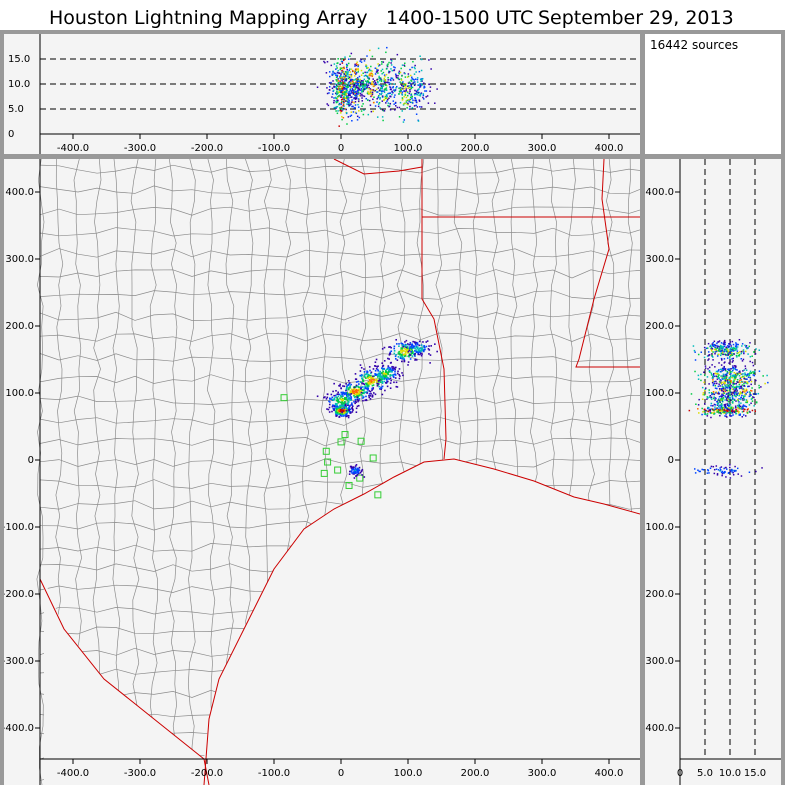  What do you see at coordinates (124, 682) in the screenshot?
I see `mexico-area` at bounding box center [124, 682].